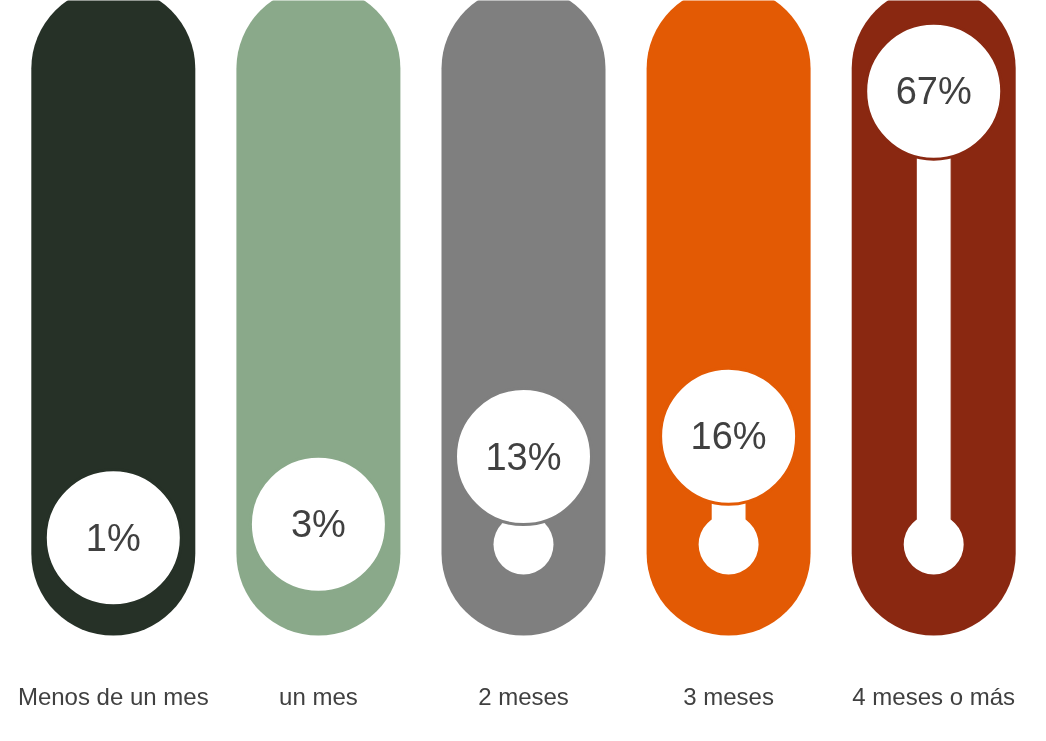  Describe the element at coordinates (933, 91) in the screenshot. I see `data-label: 67%` at that location.